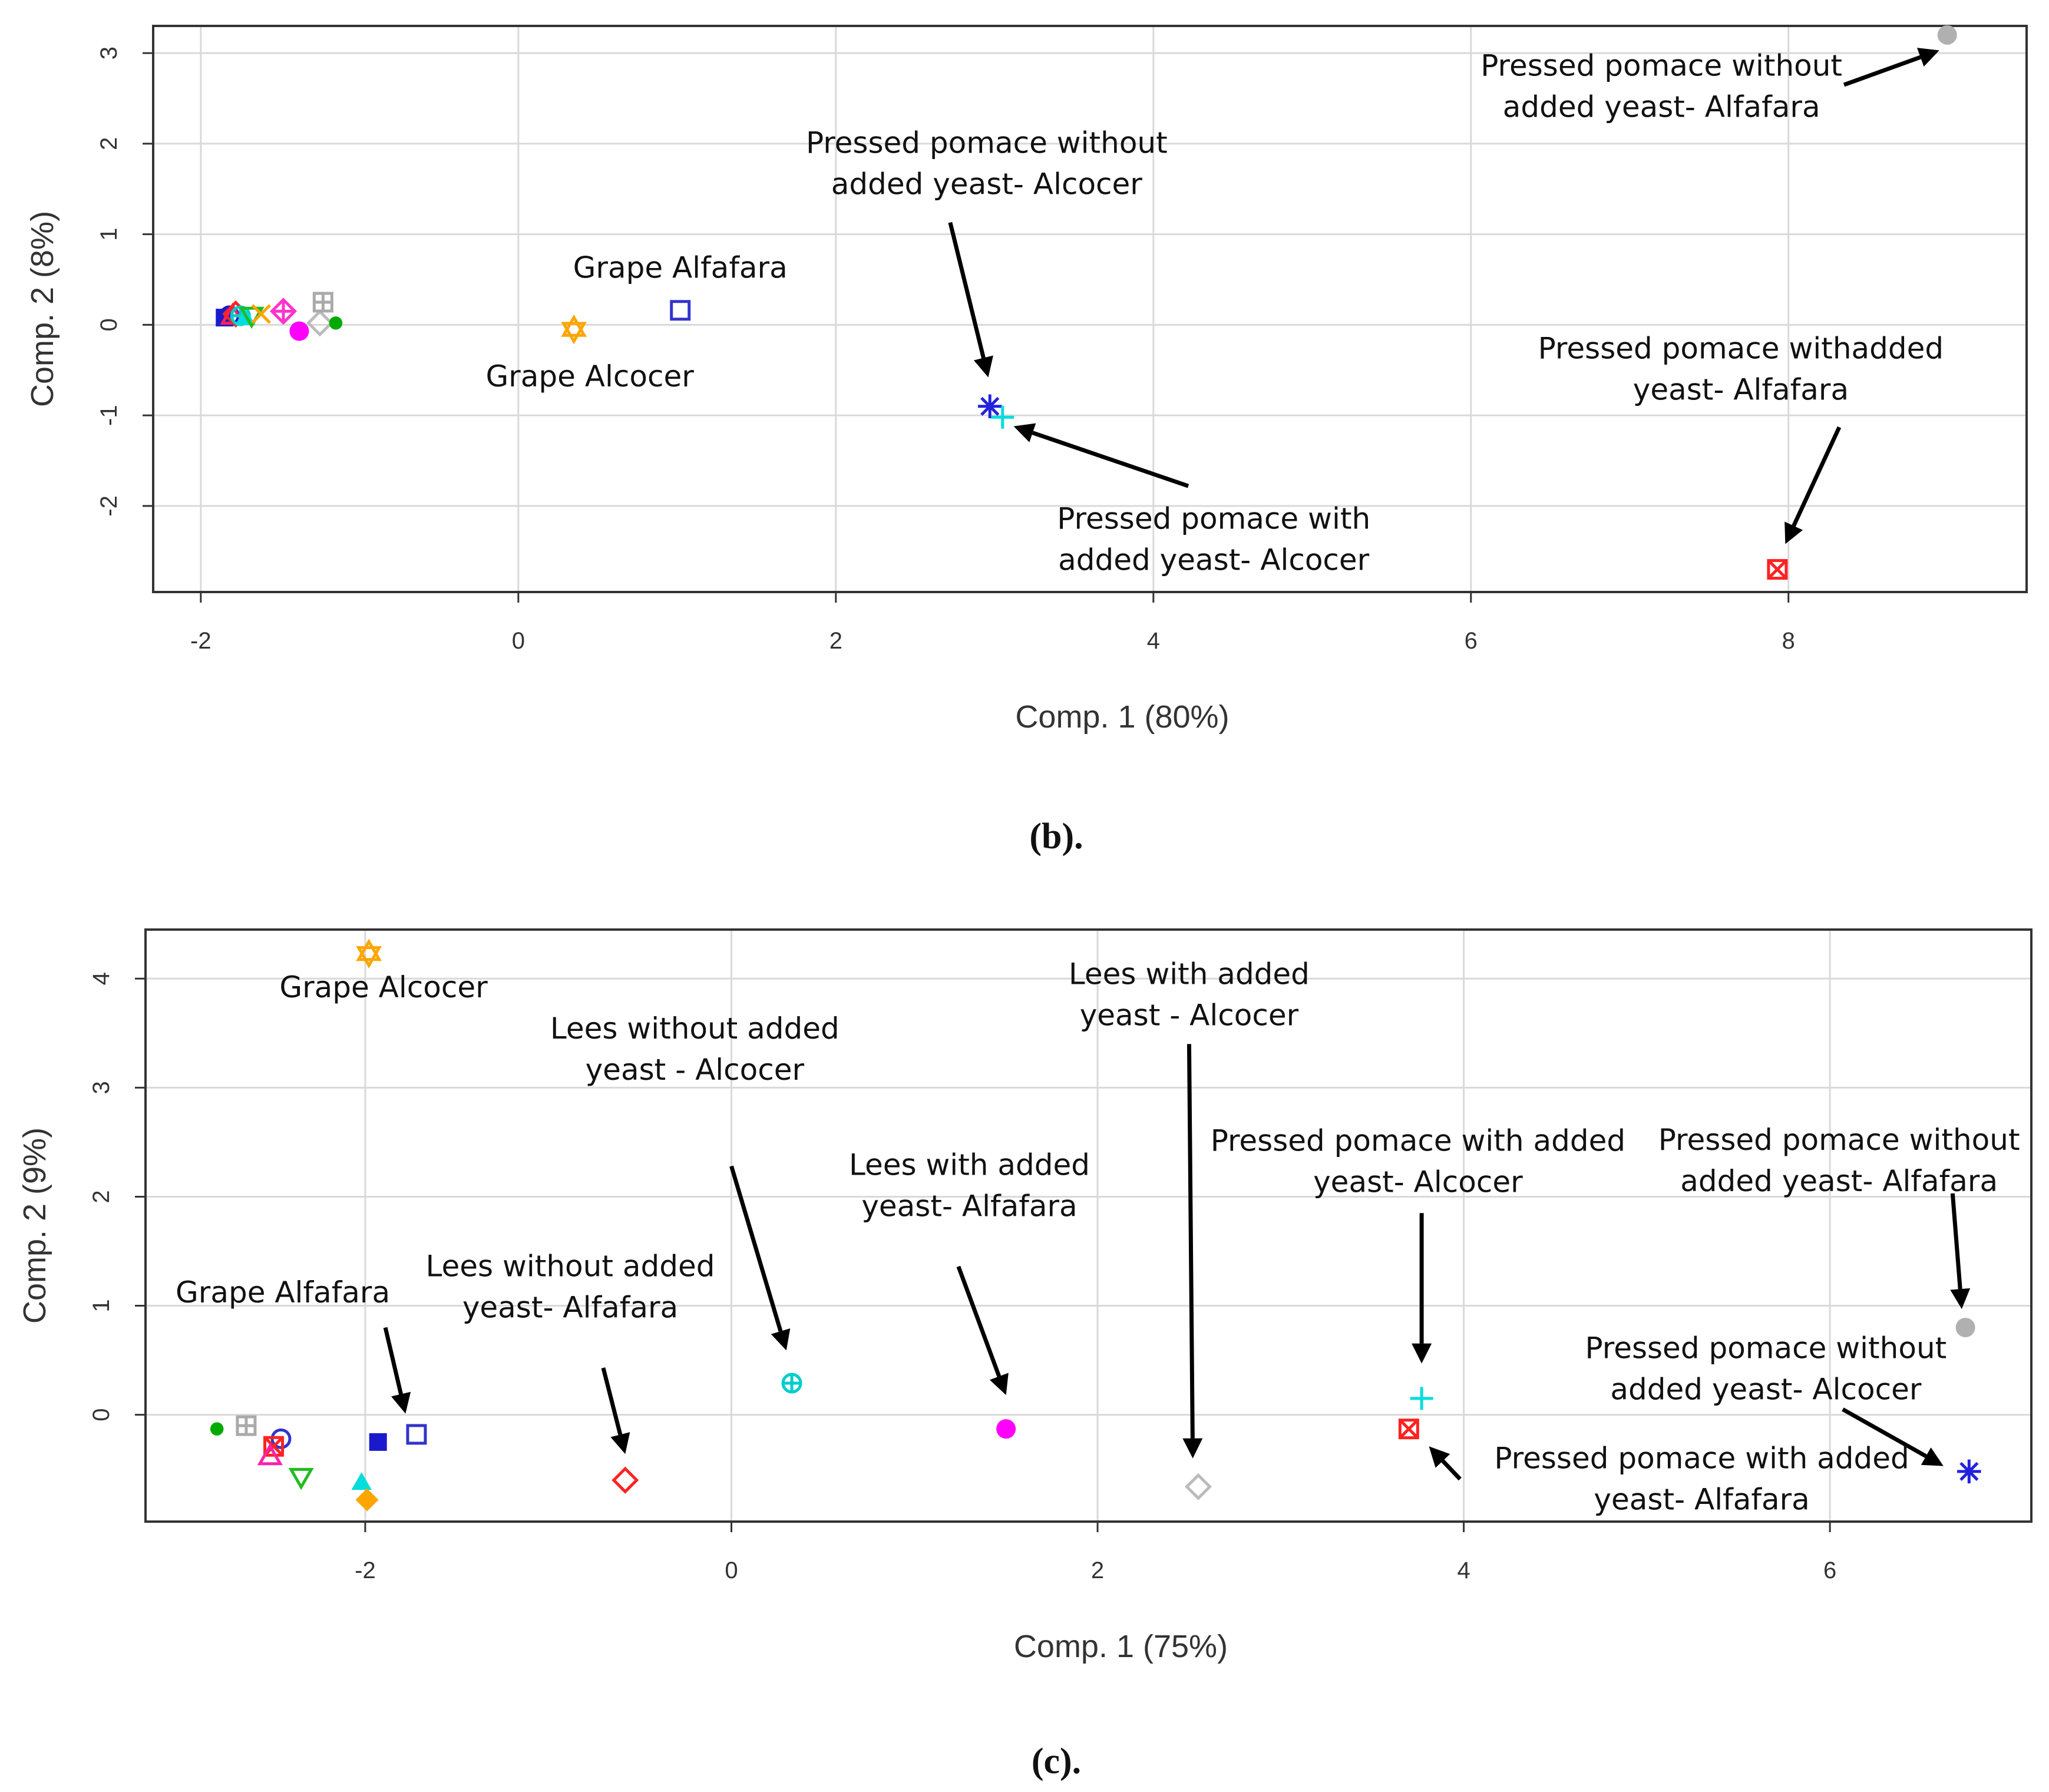 The image size is (2049, 1792). What do you see at coordinates (1056, 836) in the screenshot?
I see `caption-b: (b).` at bounding box center [1056, 836].